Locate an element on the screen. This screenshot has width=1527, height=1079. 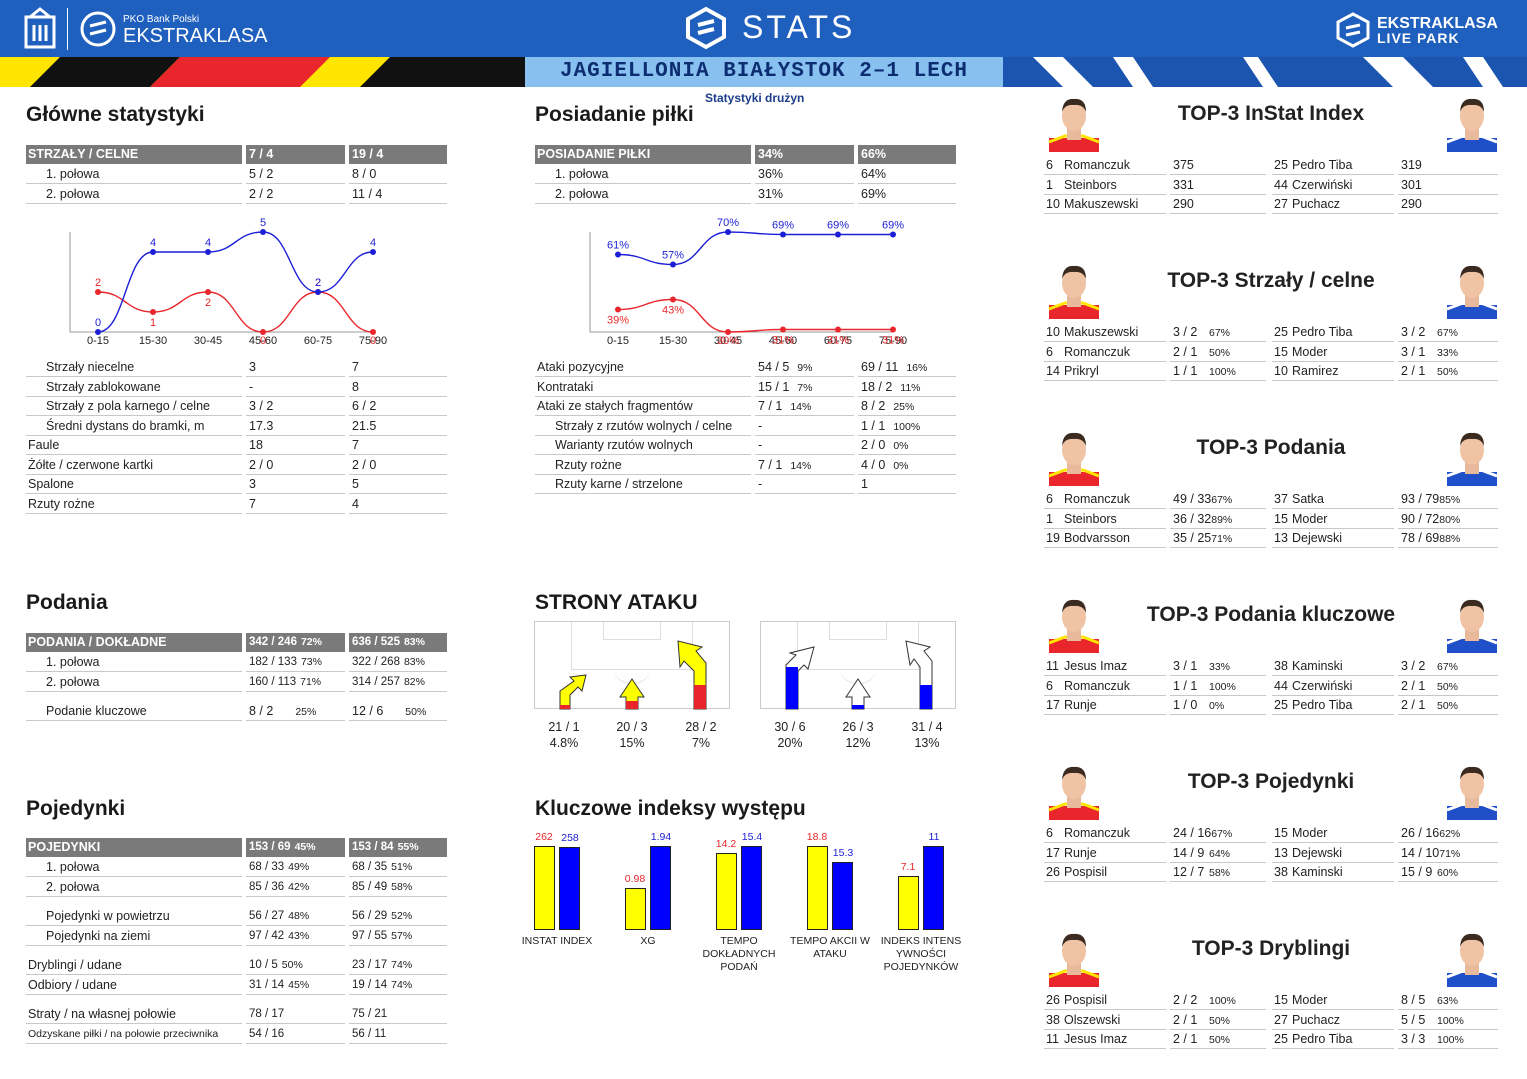
attack-count: 28 / 2 is located at coordinates (701, 727).